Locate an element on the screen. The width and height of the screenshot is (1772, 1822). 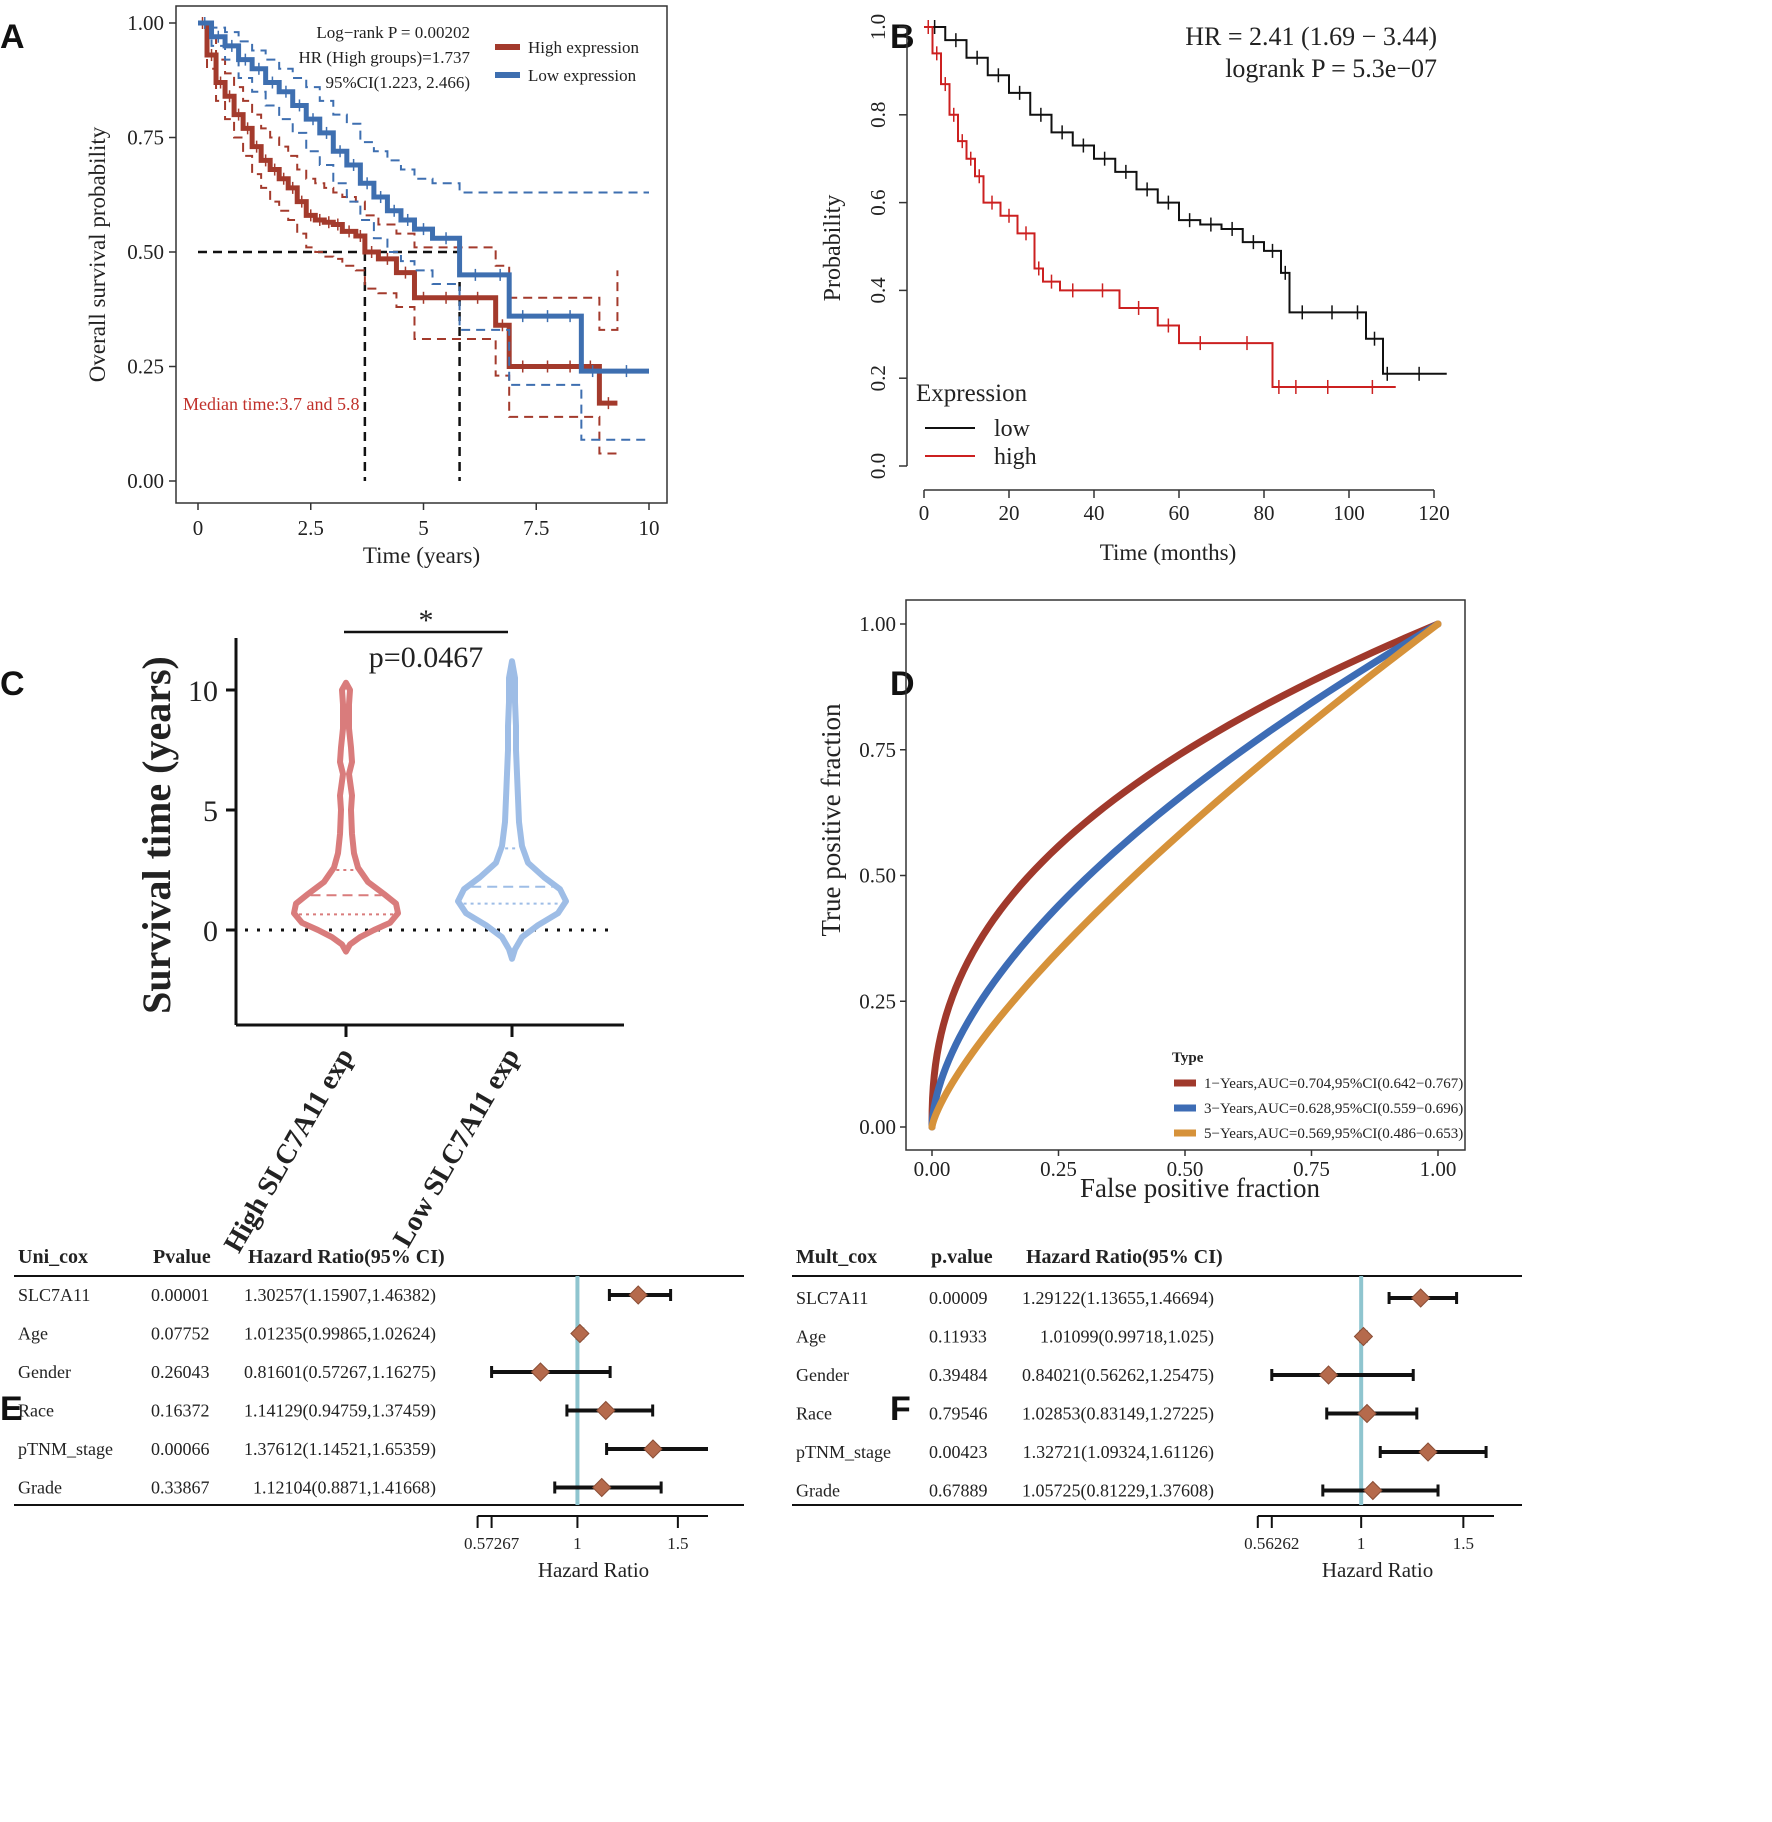
y-tick-label: 10 is located at coordinates (203, 691).